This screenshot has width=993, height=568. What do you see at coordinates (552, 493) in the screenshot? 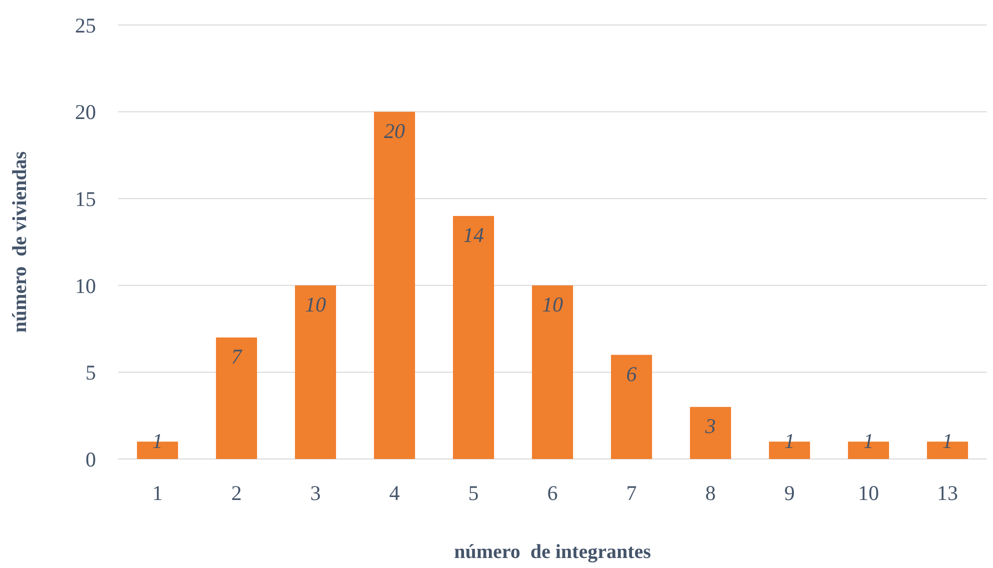
I see `x-tick-label: 6` at bounding box center [552, 493].